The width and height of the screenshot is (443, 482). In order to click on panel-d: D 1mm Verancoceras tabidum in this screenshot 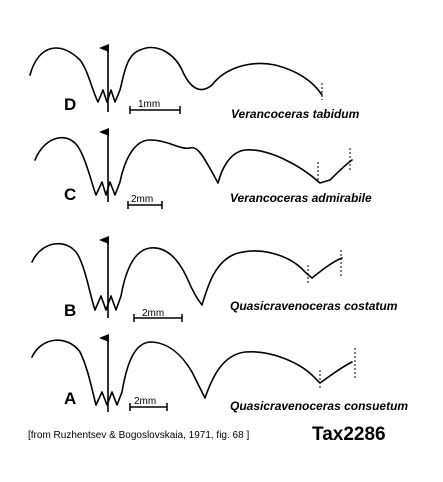, I will do `click(194, 82)`.